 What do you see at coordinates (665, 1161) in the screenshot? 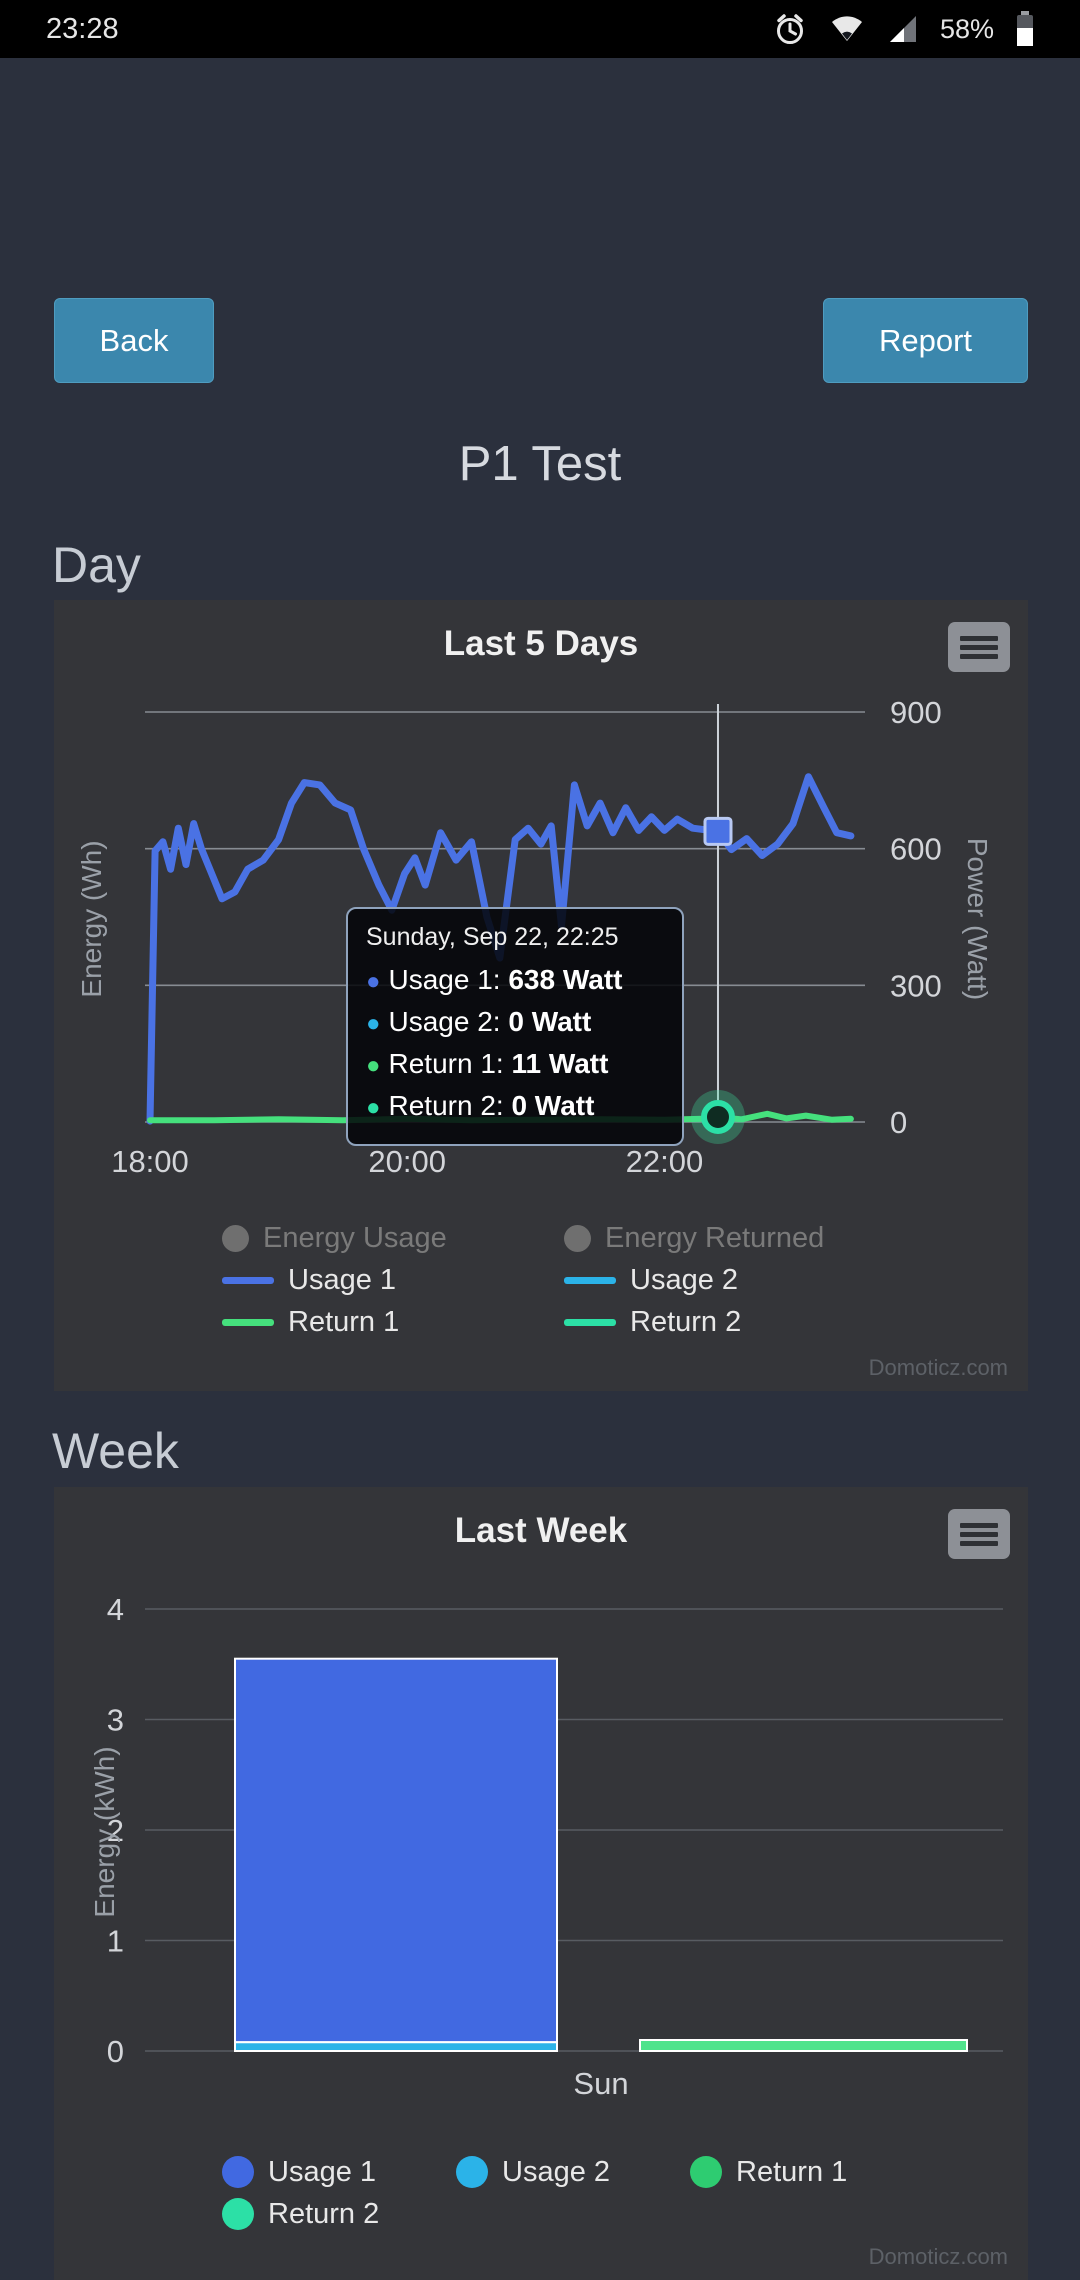
I see `day-xtick-label: 22:00` at bounding box center [665, 1161].